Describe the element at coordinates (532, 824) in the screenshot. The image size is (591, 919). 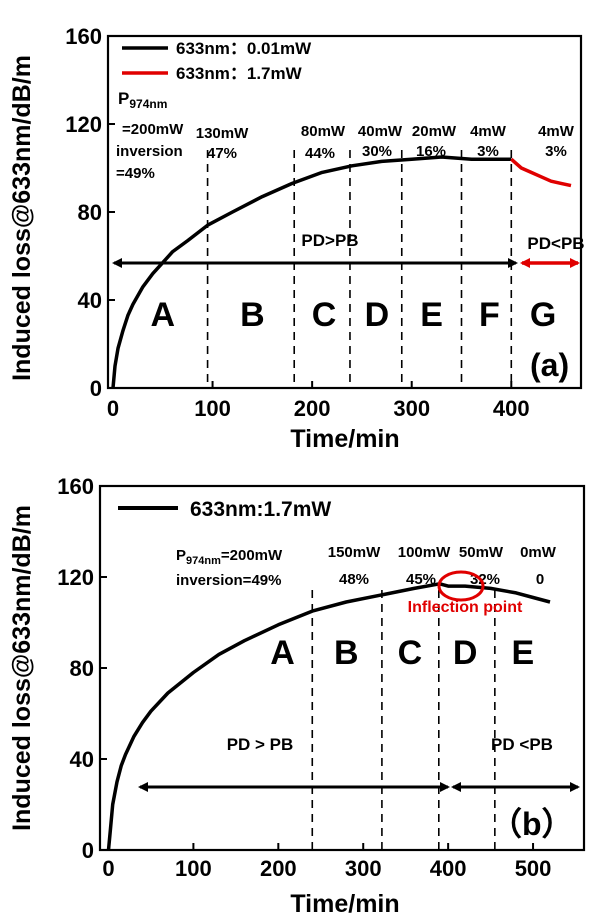
I see `panel-label-b: （b）` at that location.